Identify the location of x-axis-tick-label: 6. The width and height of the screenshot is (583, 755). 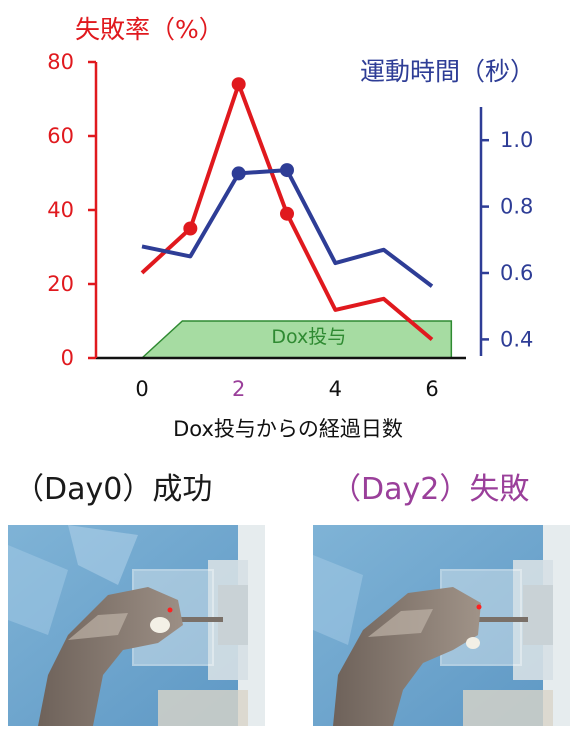
(431, 389).